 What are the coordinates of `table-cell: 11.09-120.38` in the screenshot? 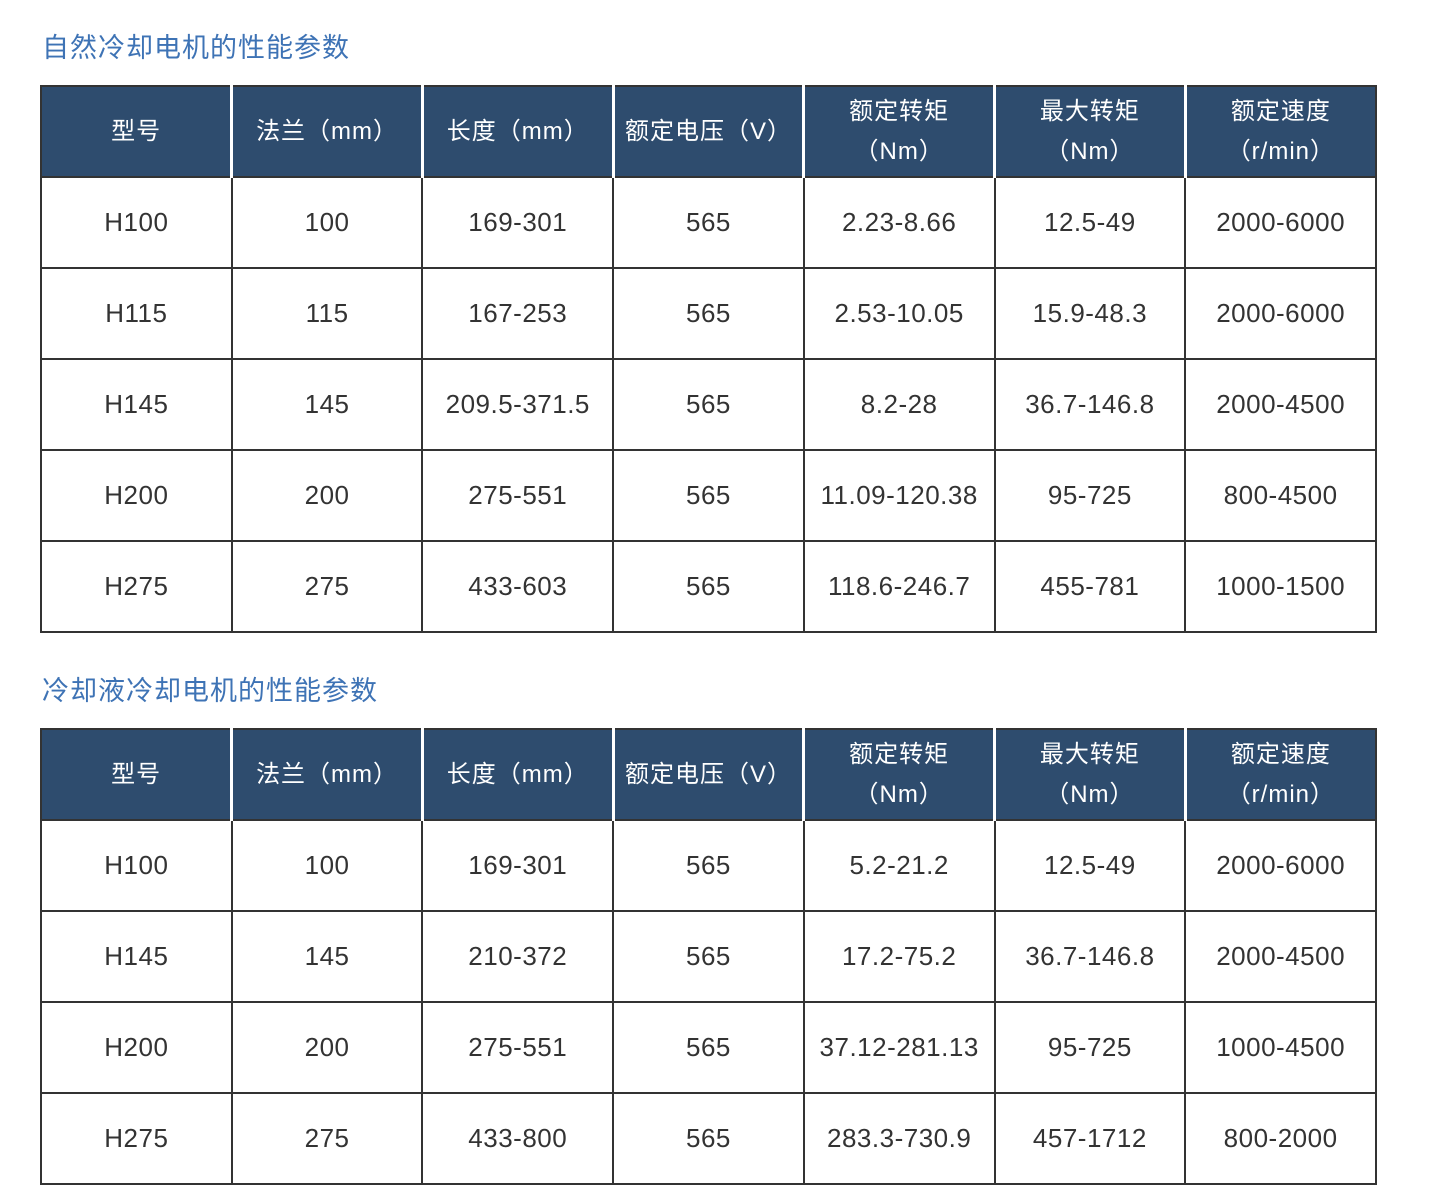 It's located at (899, 495).